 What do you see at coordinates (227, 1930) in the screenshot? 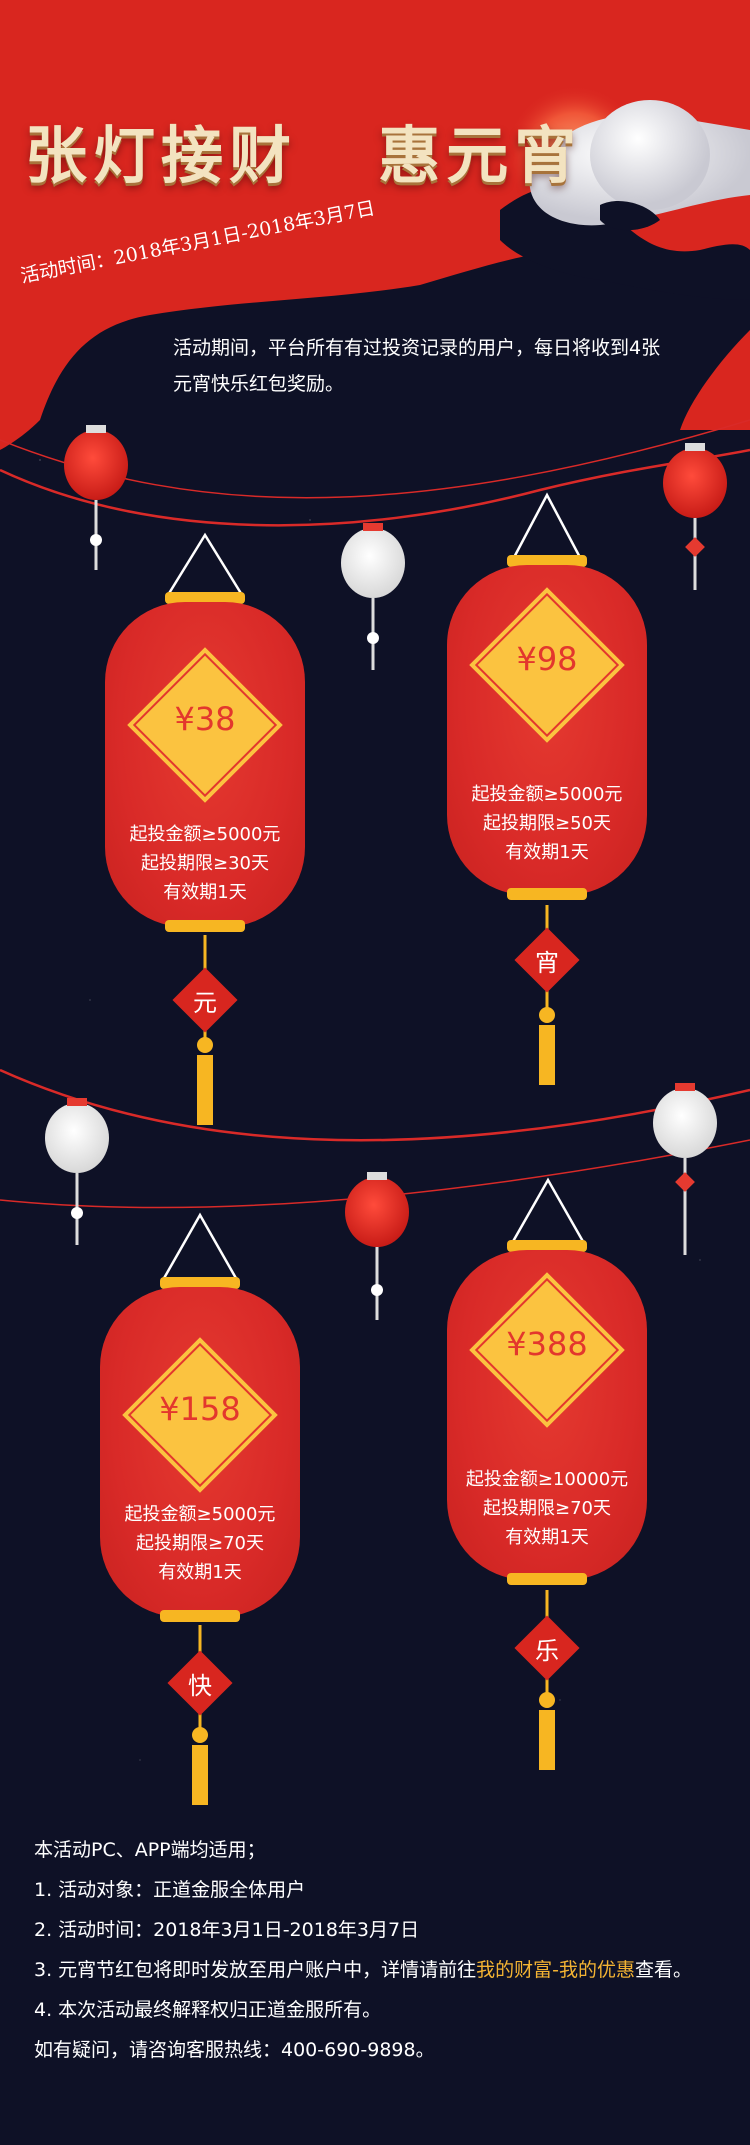
I see `rule-item-2: 2. 活动时间：2018年3月1日-2018年3月7日` at bounding box center [227, 1930].